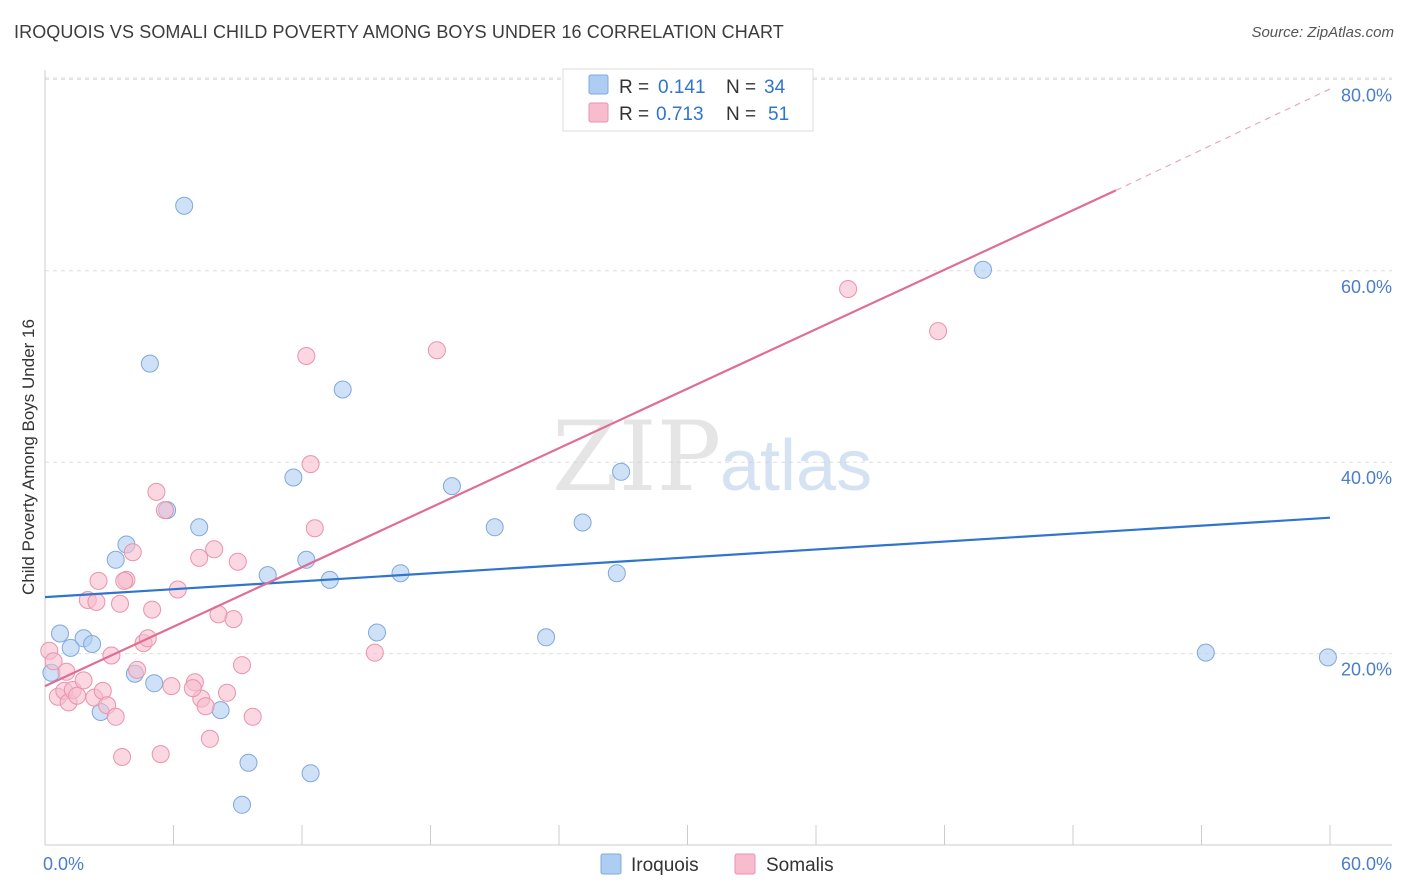 This screenshot has height=892, width=1406. I want to click on y-tick-label: 60.0%, so click(1366, 287).